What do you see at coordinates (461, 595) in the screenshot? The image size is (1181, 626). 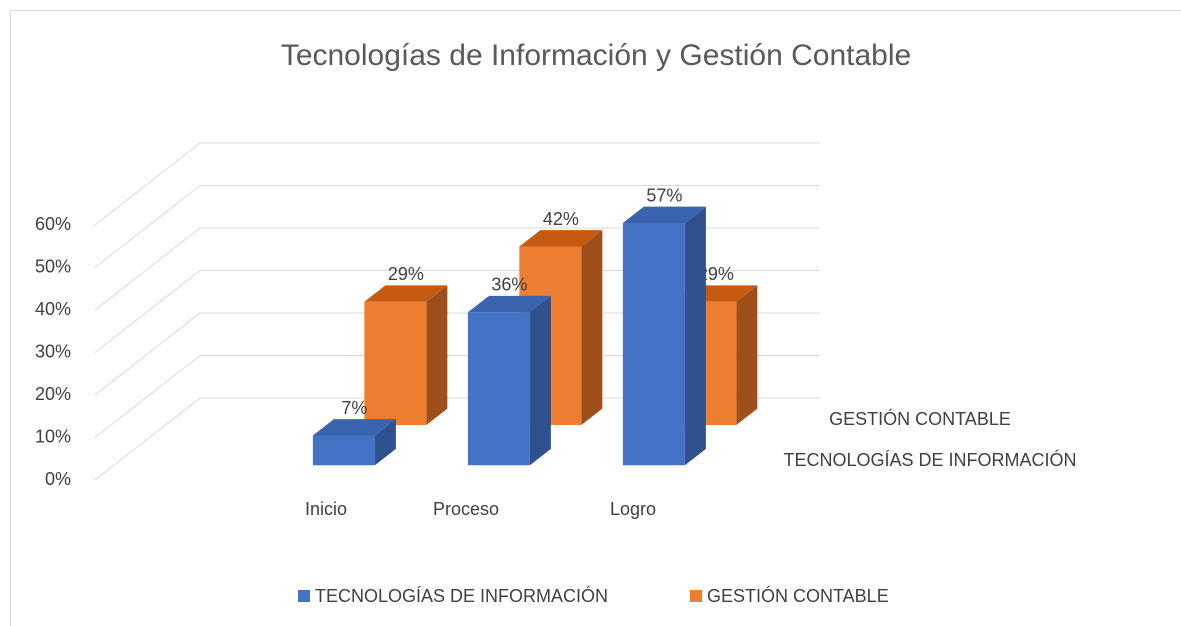 I see `legend-label: TECNOLOGÍAS DE INFORMACIÓN` at bounding box center [461, 595].